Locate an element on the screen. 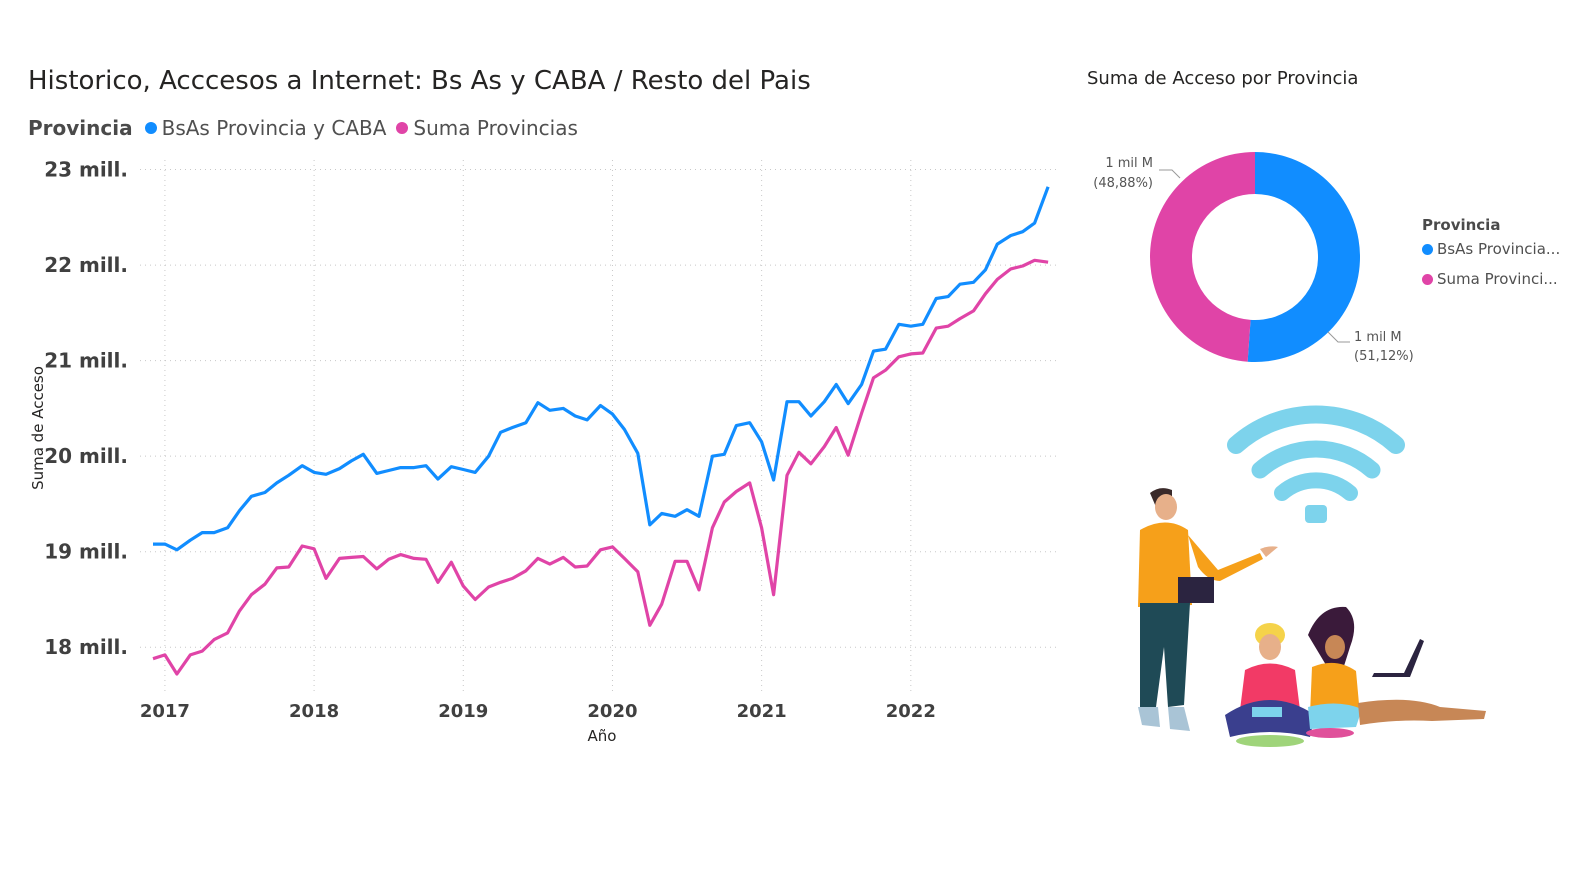 This screenshot has width=1593, height=887. legend-item-label: Suma Provincias is located at coordinates (495, 128).